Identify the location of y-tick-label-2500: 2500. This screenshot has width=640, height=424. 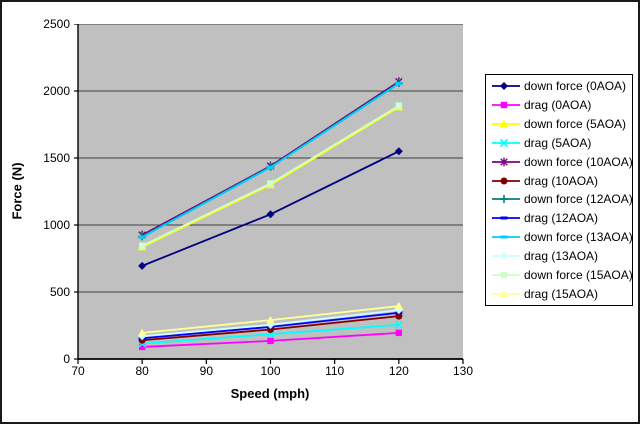
(56, 24).